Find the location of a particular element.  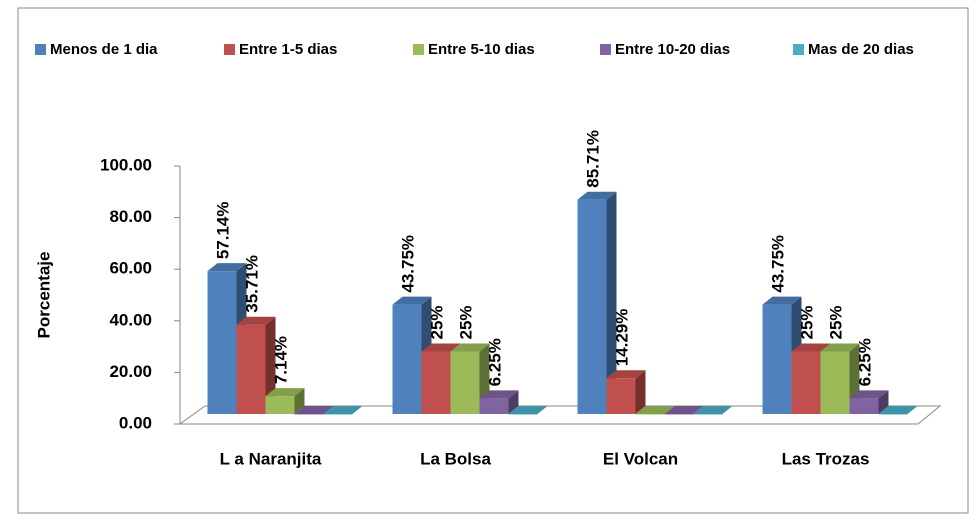

value-label: 35.71% is located at coordinates (251, 284).